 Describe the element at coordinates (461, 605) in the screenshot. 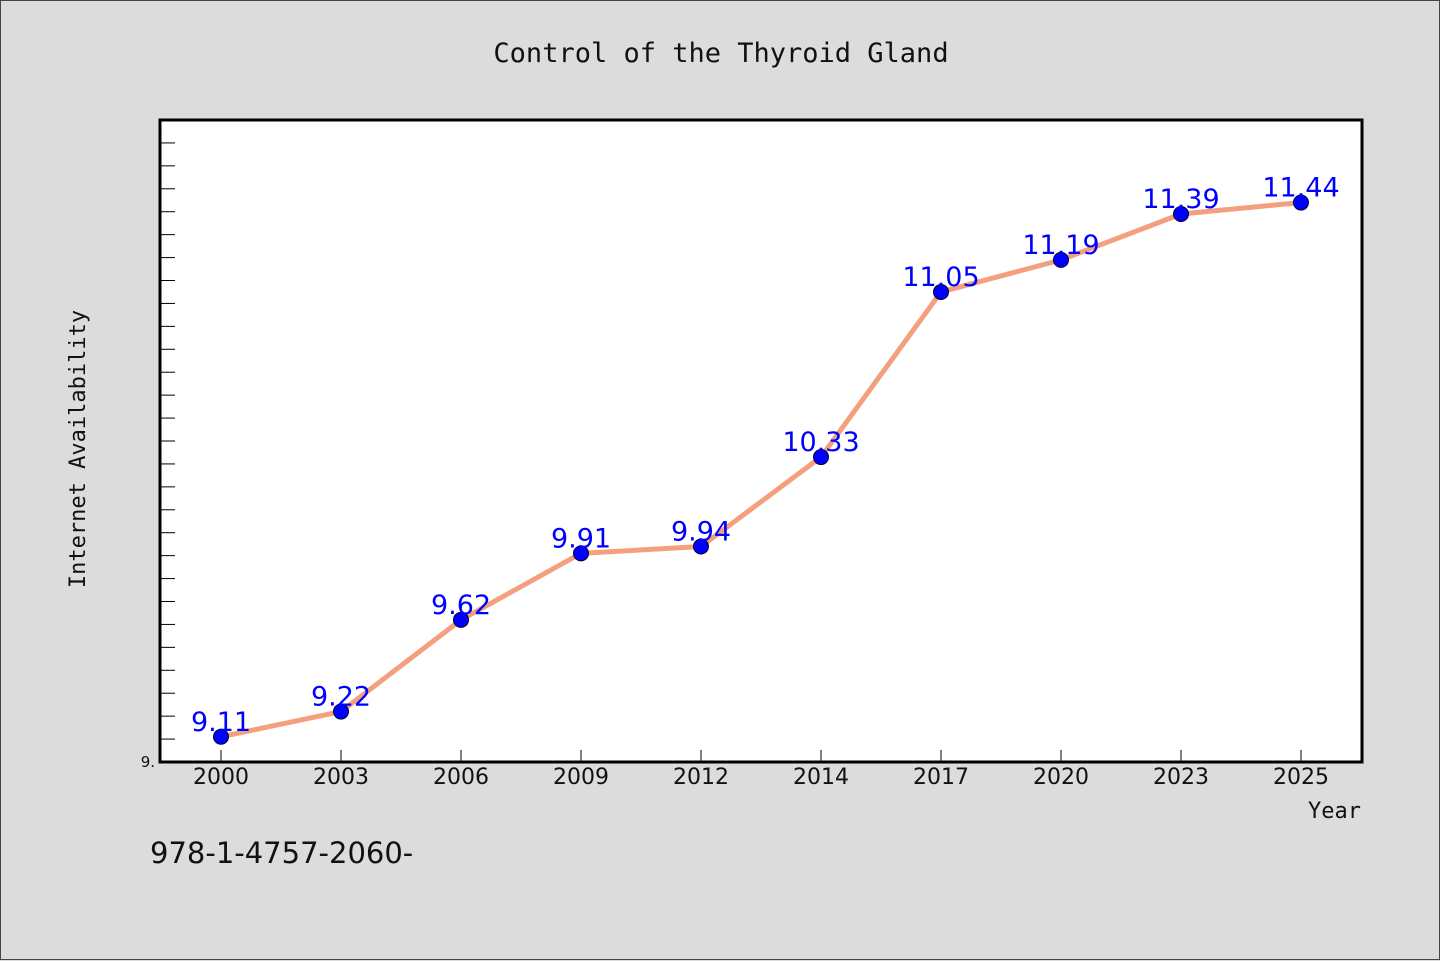

I see `data-label: 9.62` at that location.